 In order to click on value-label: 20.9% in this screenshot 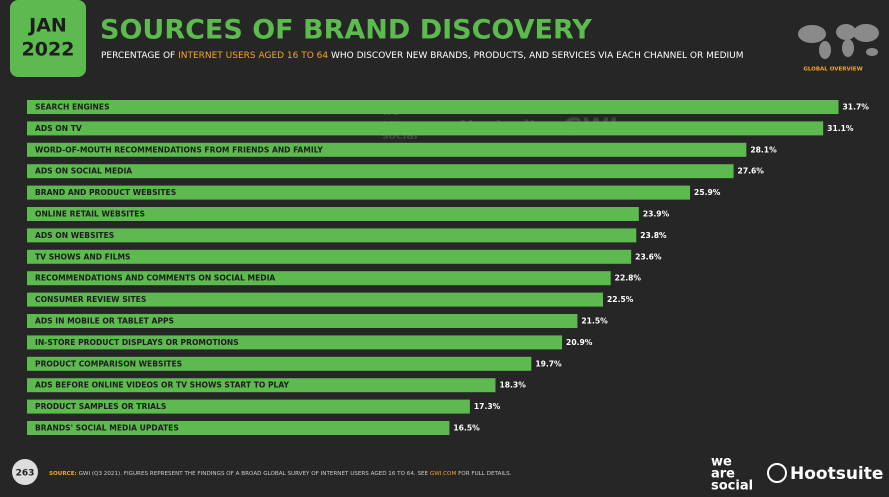, I will do `click(579, 342)`.